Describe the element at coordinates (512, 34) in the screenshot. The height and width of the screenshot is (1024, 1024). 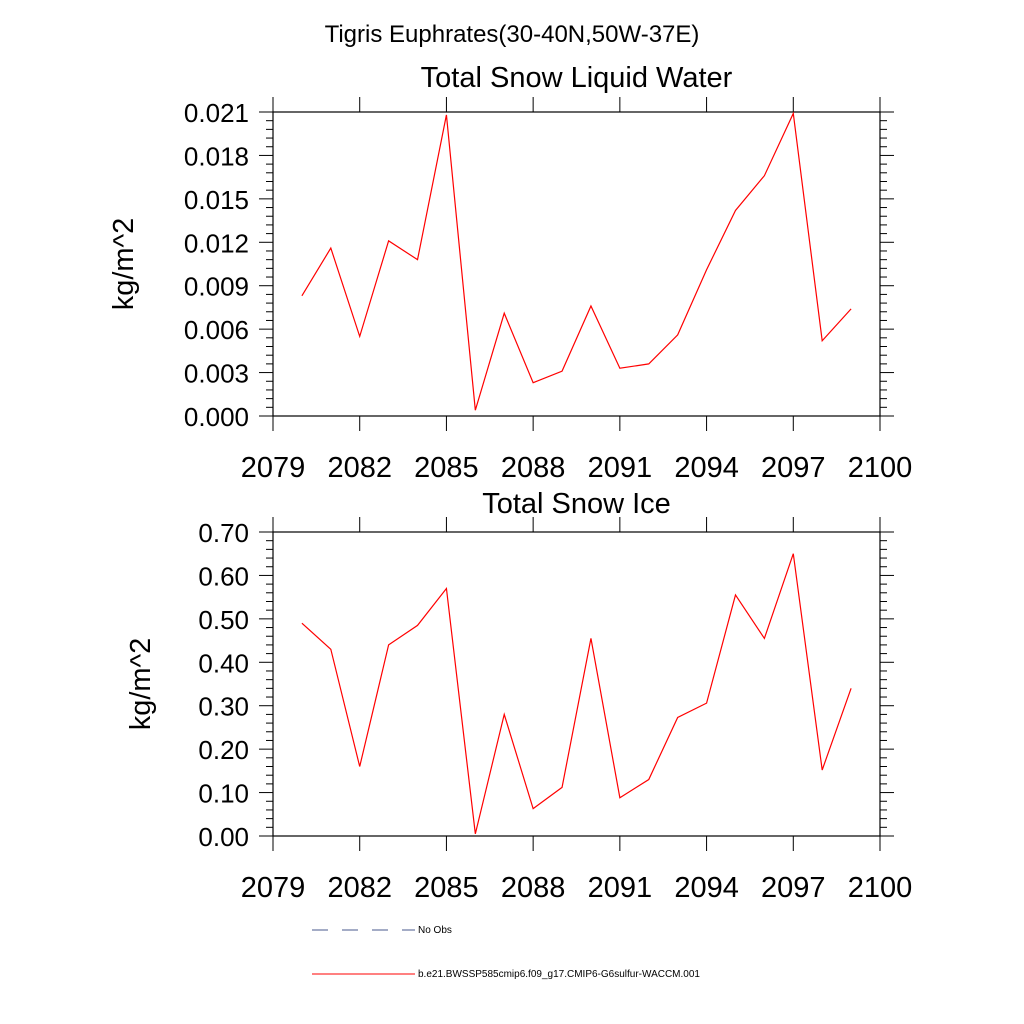
I see `main-title: Tigris Euphrates(30-40N,50W-37E)` at that location.